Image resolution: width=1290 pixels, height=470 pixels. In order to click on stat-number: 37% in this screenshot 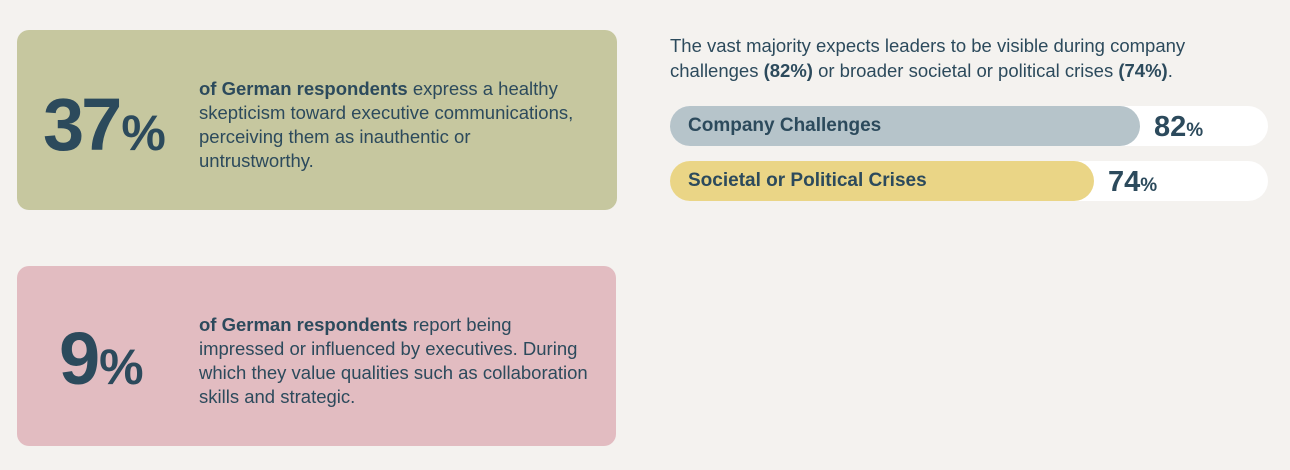, I will do `click(104, 124)`.